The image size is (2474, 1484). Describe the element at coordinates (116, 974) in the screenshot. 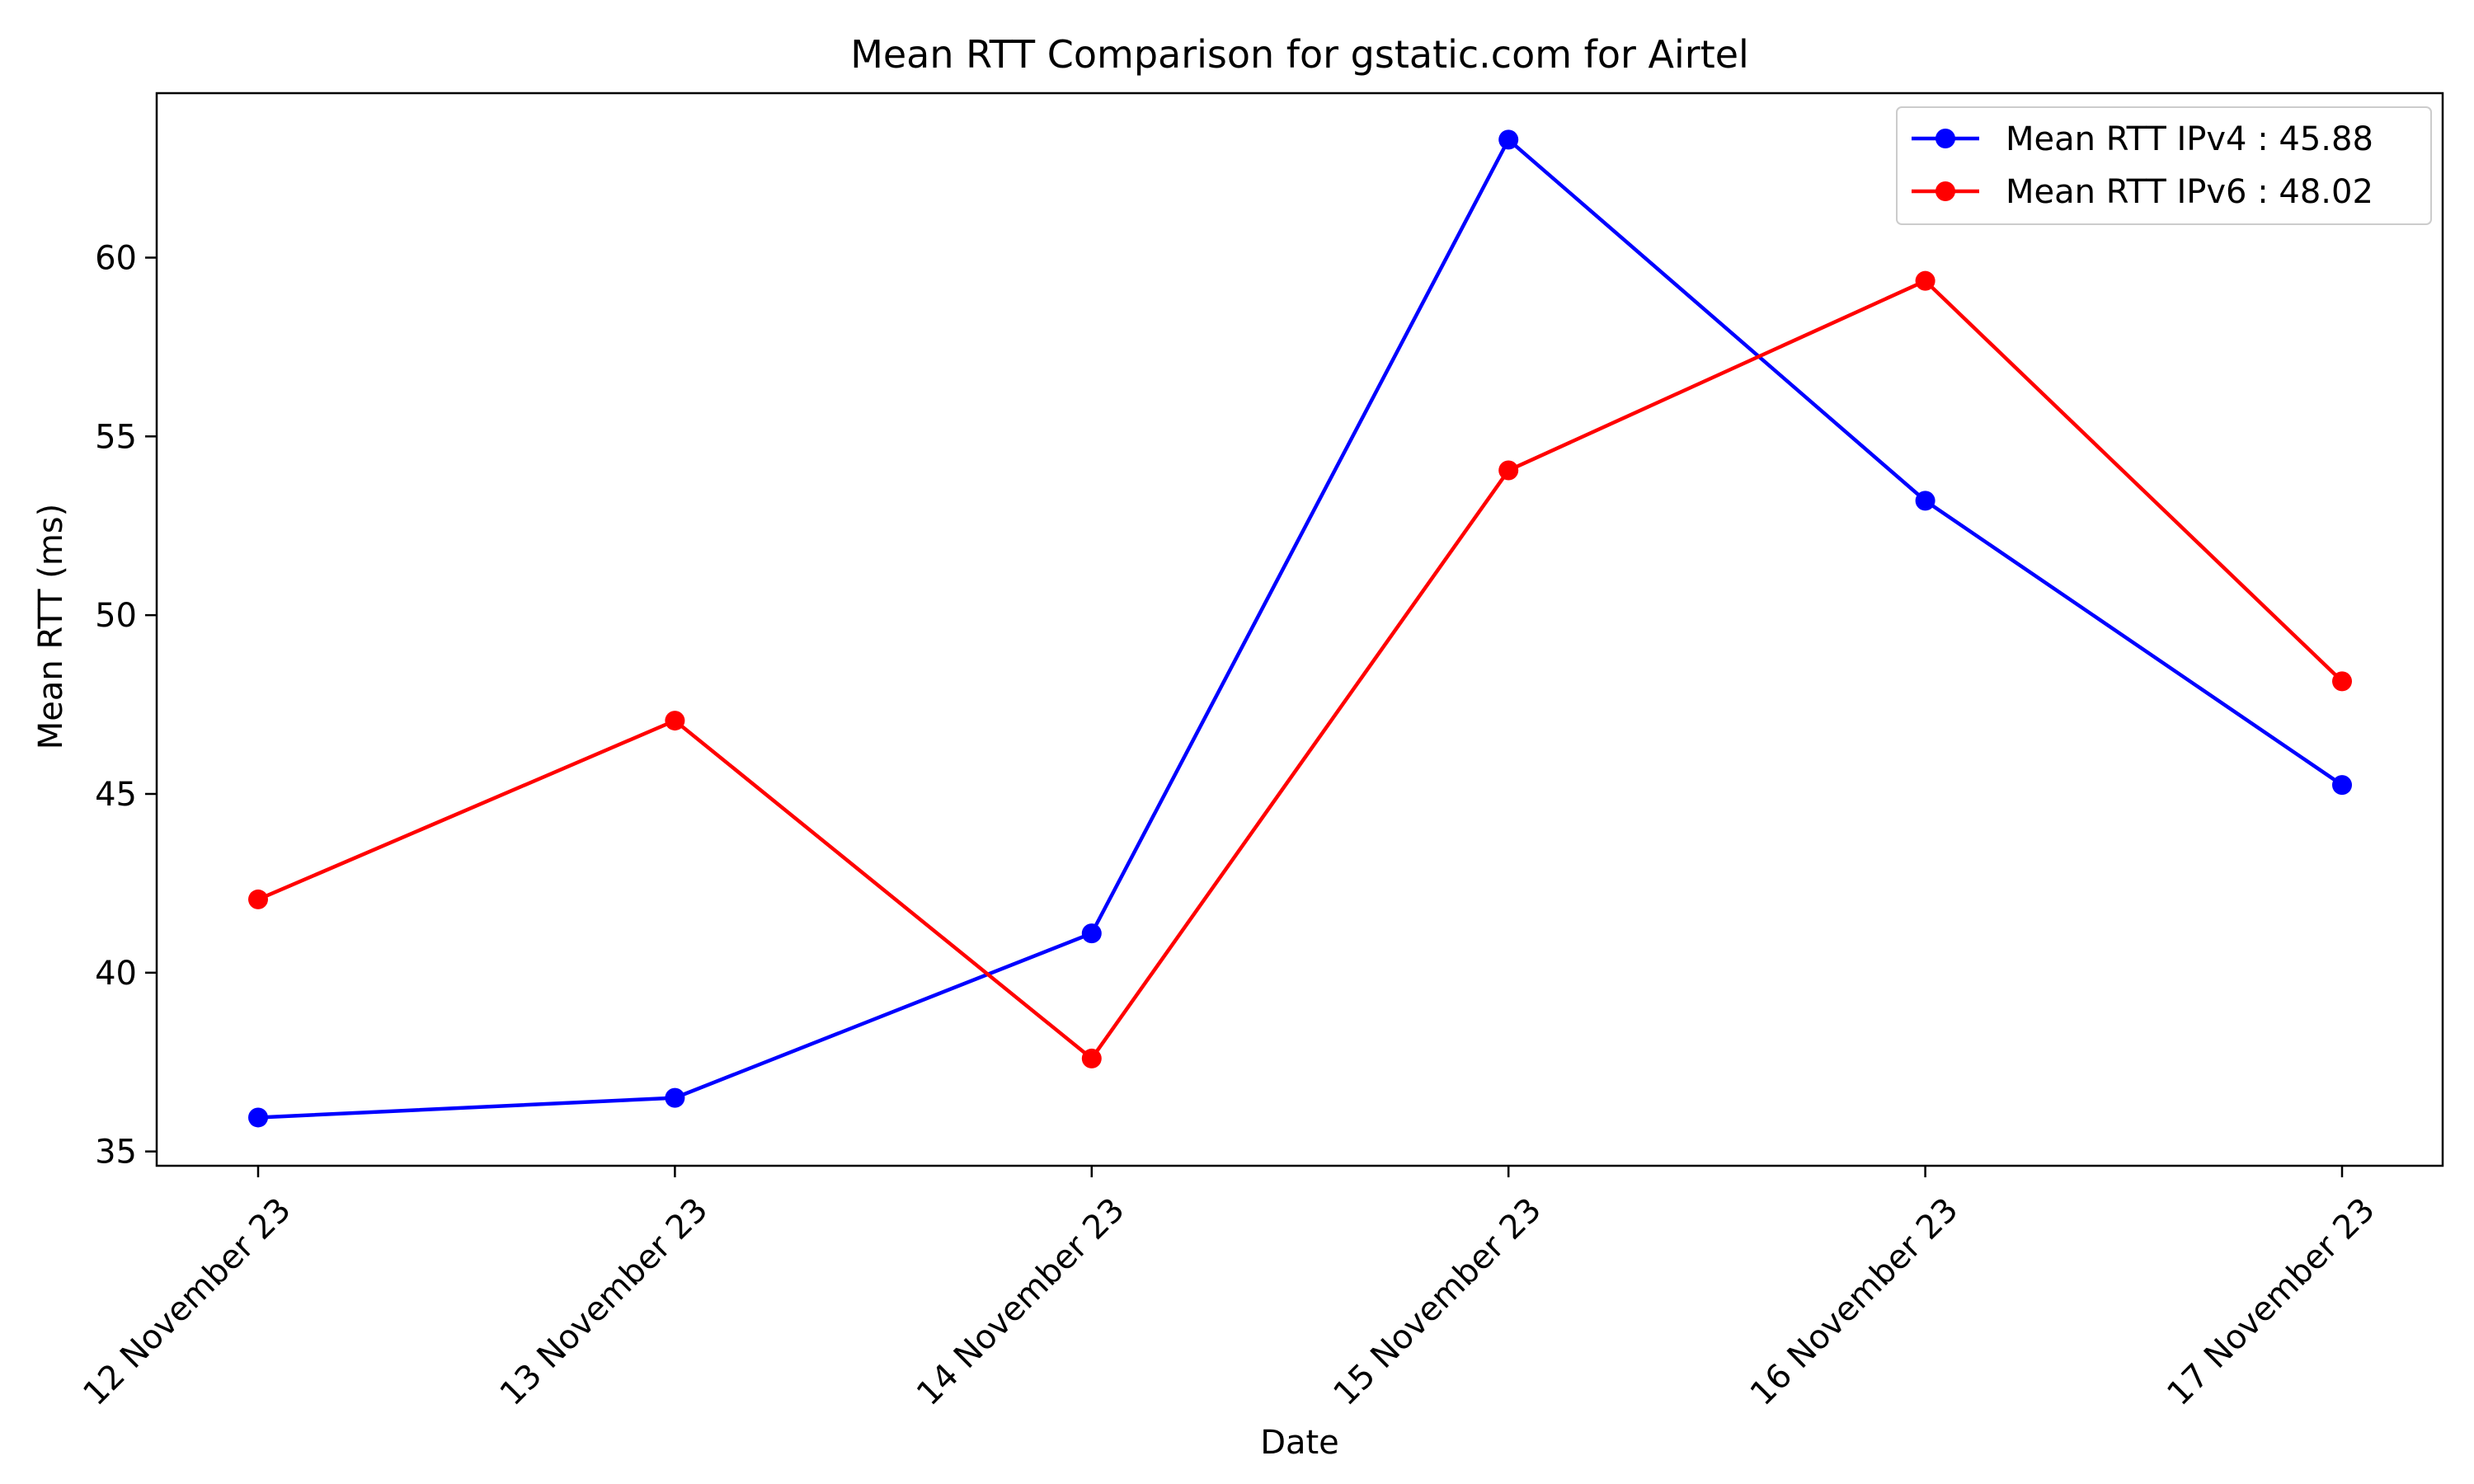

I see `y-tick-label: 40` at that location.